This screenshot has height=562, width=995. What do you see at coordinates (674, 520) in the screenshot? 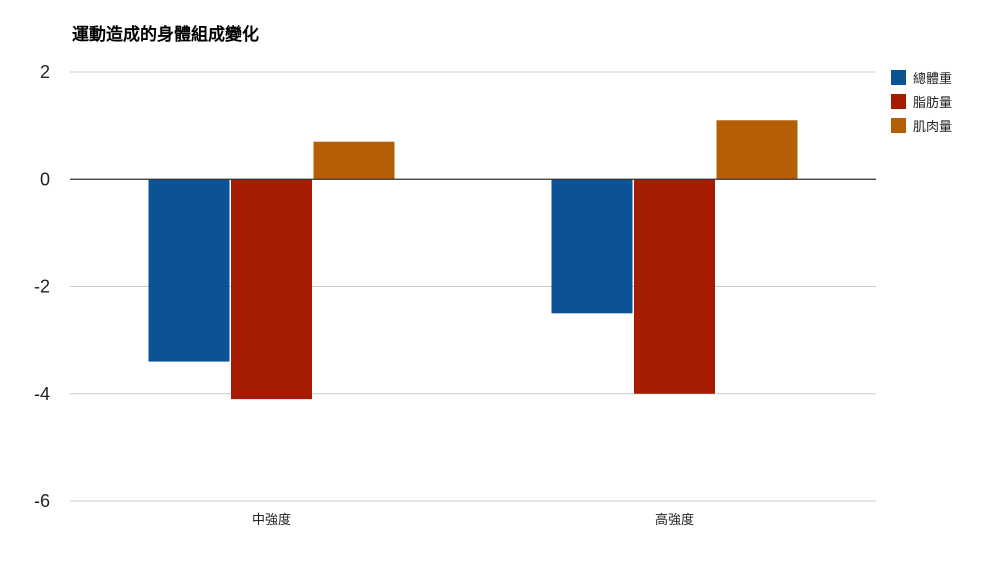
I see `x-category-label: 高強度` at bounding box center [674, 520].